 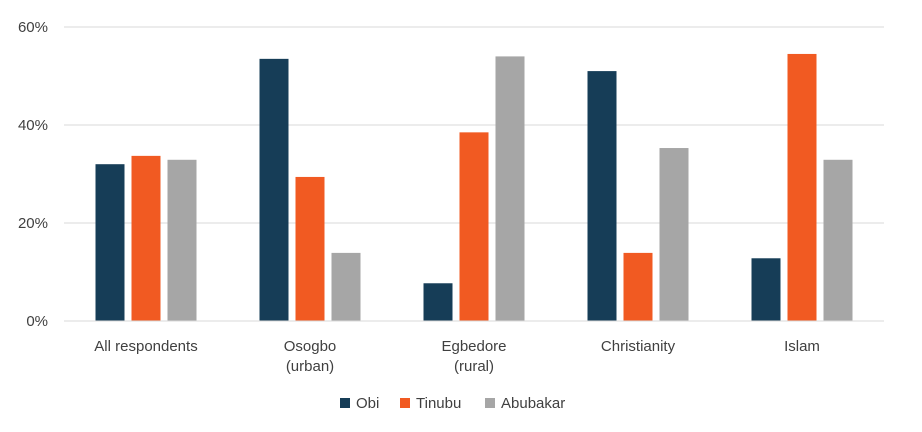 What do you see at coordinates (37, 321) in the screenshot?
I see `y-tick-label: 0%` at bounding box center [37, 321].